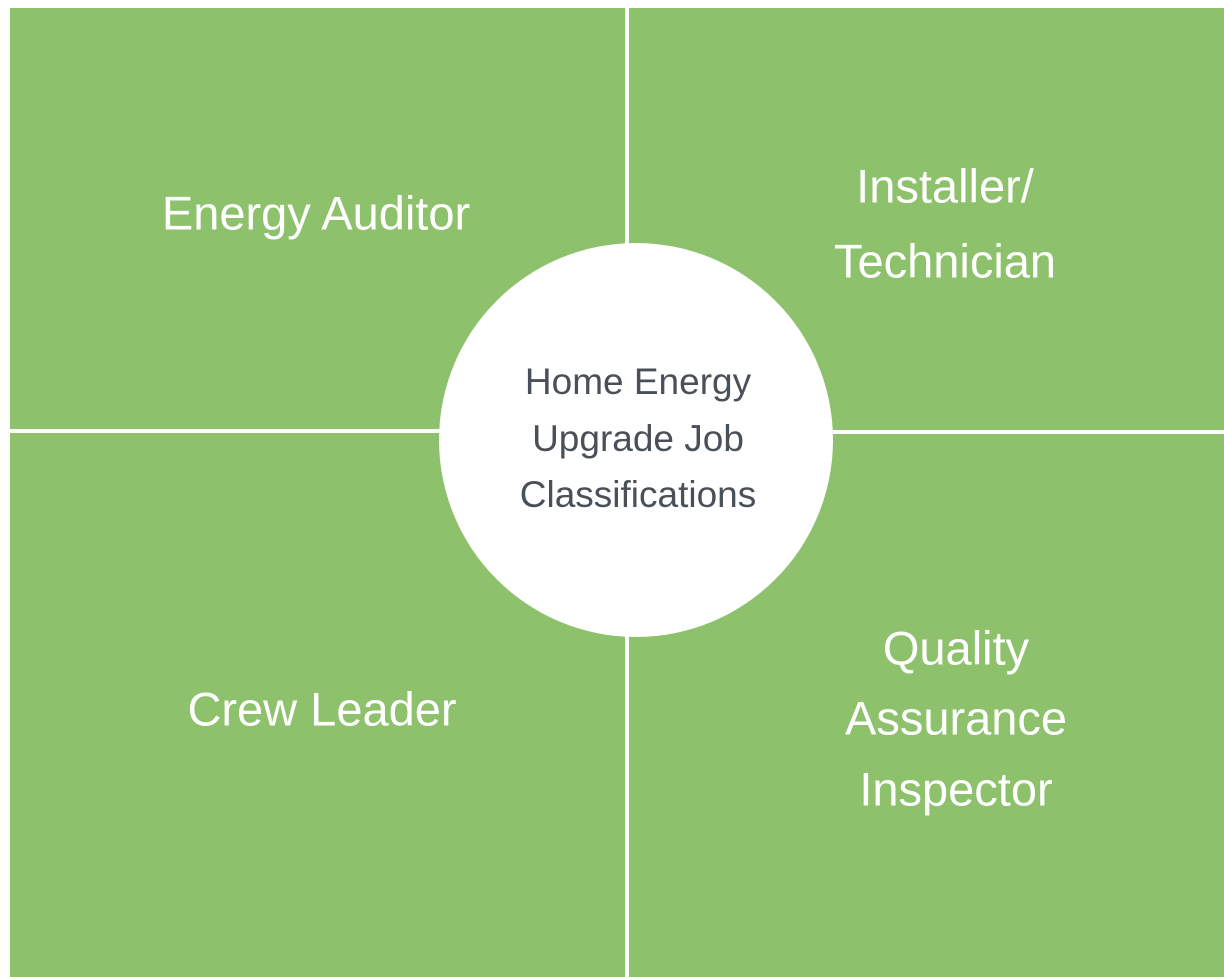 The image size is (1224, 977). What do you see at coordinates (955, 788) in the screenshot?
I see `node-label: Inspector` at bounding box center [955, 788].